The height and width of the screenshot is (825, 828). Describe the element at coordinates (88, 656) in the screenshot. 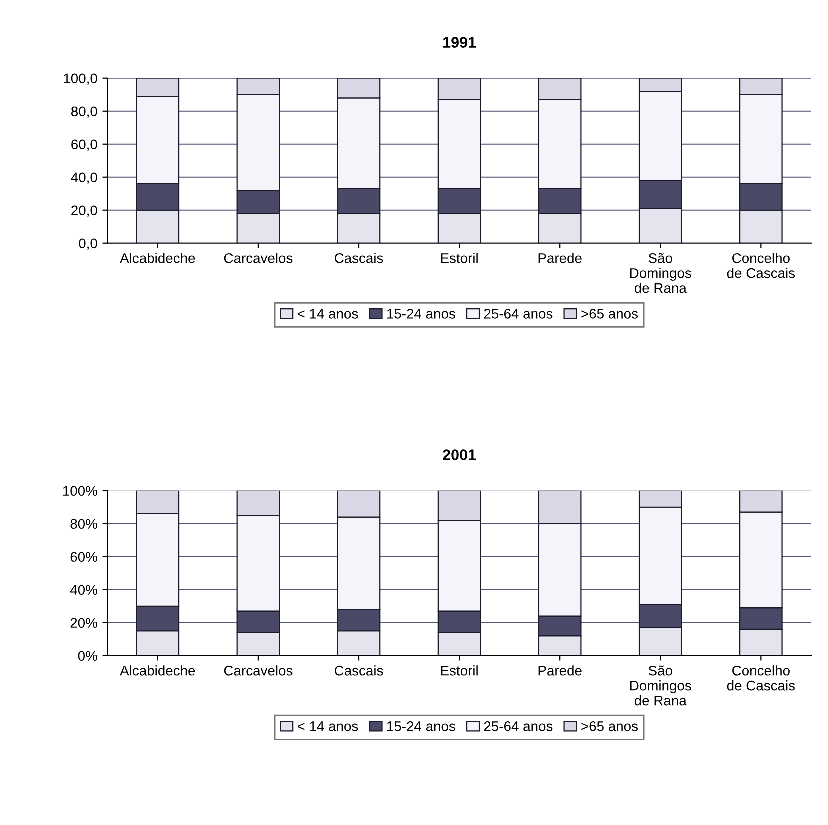

I see `y-tick-label: 0%` at that location.